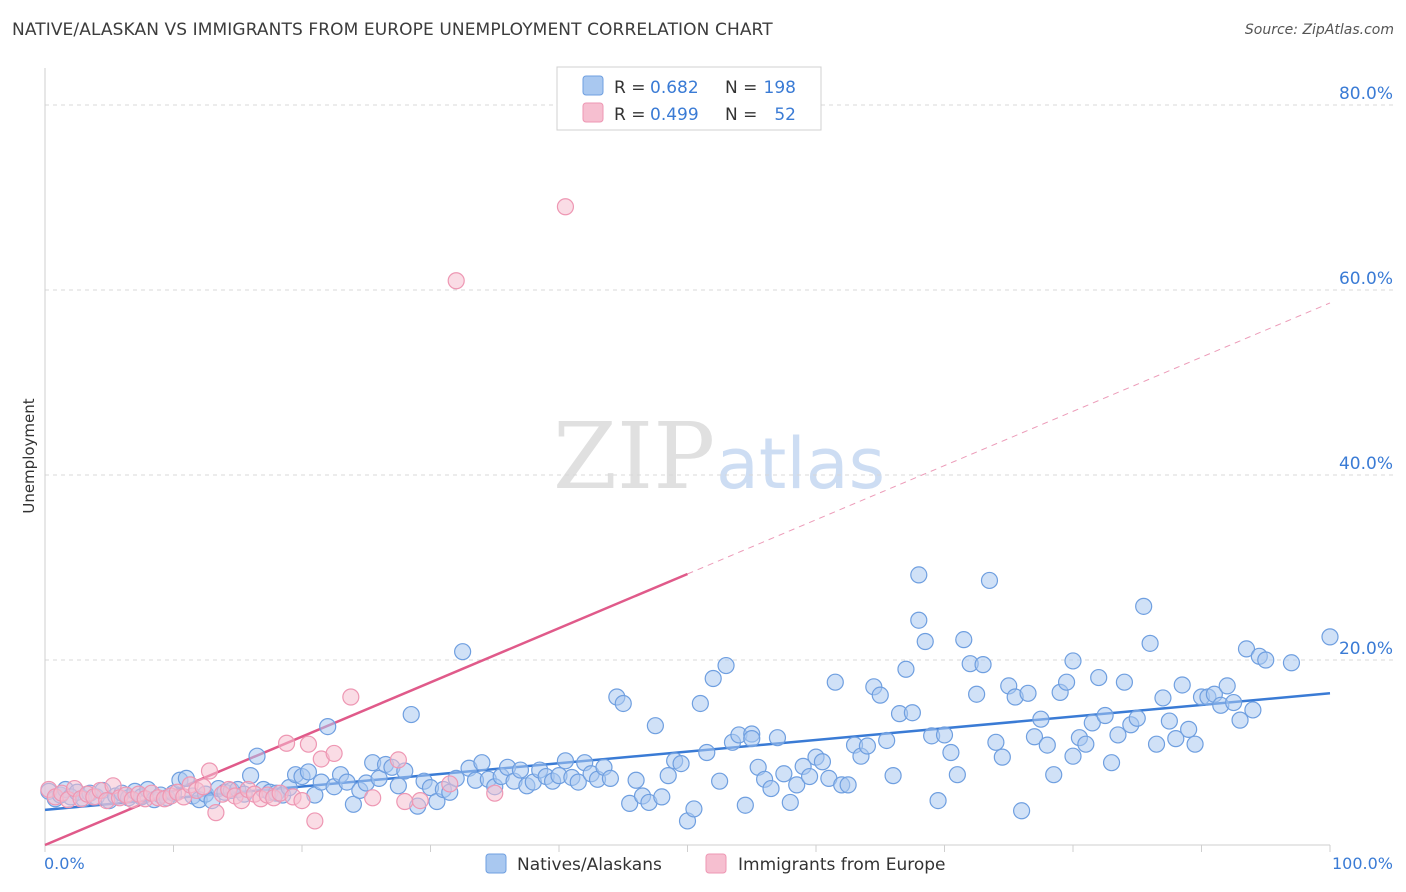  Describe the element at coordinates (1366, 649) in the screenshot. I see `y-tick-label: 20.0%` at that location.